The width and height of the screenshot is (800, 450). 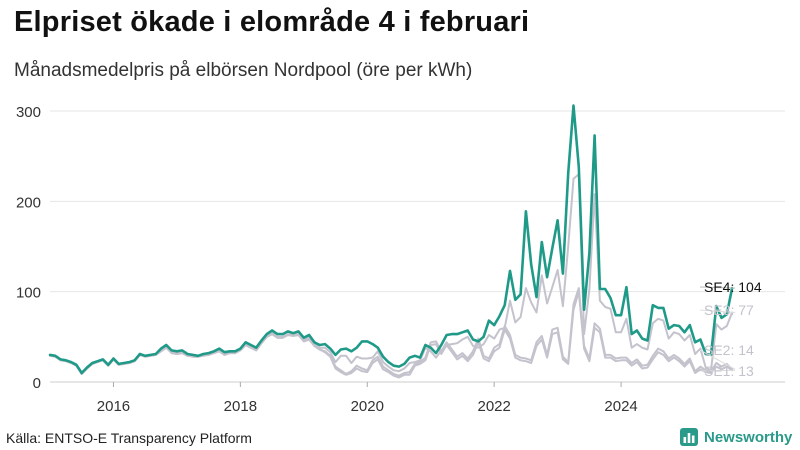 I want to click on chart-title: Elpriset ökade i elområde 4 i februari, so click(x=272, y=22).